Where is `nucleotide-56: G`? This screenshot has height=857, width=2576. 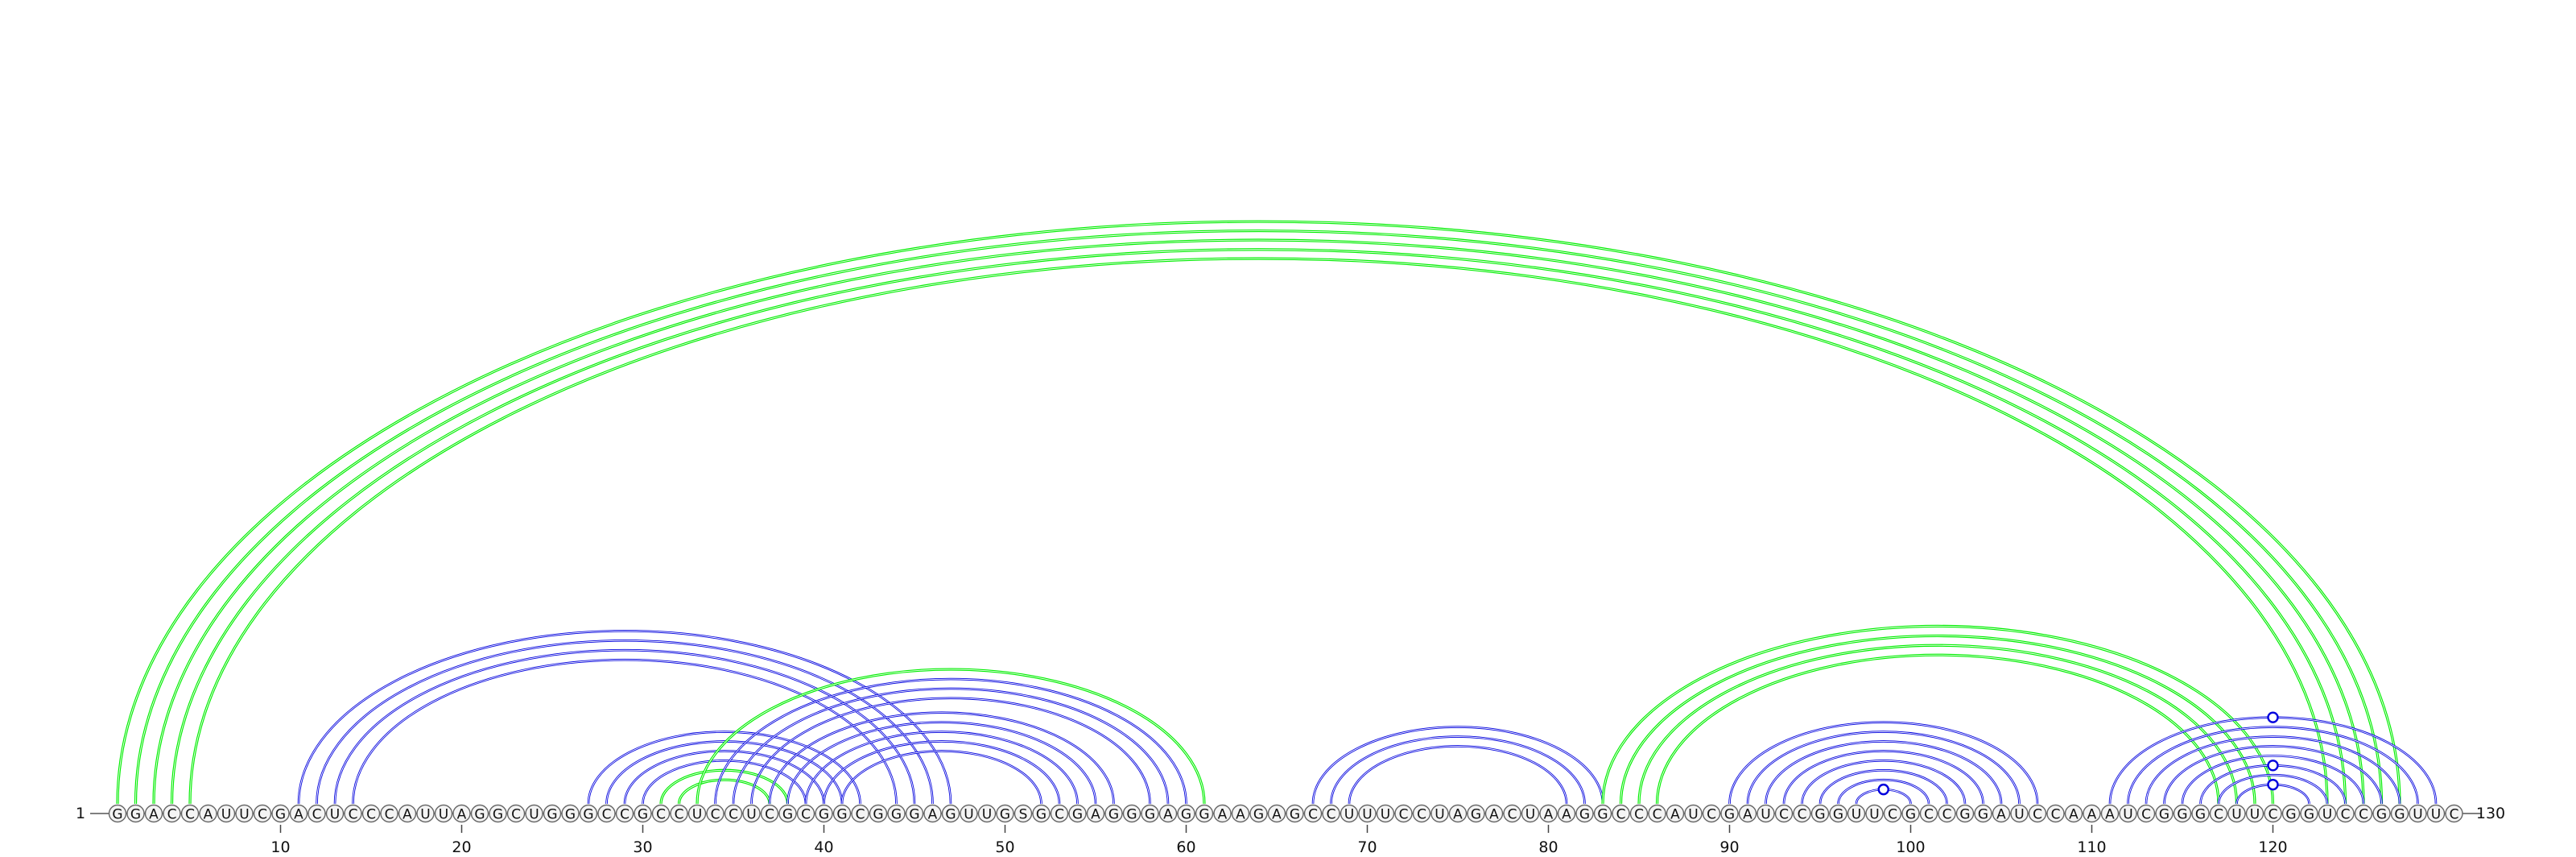
nucleotide-56: G is located at coordinates (1113, 813).